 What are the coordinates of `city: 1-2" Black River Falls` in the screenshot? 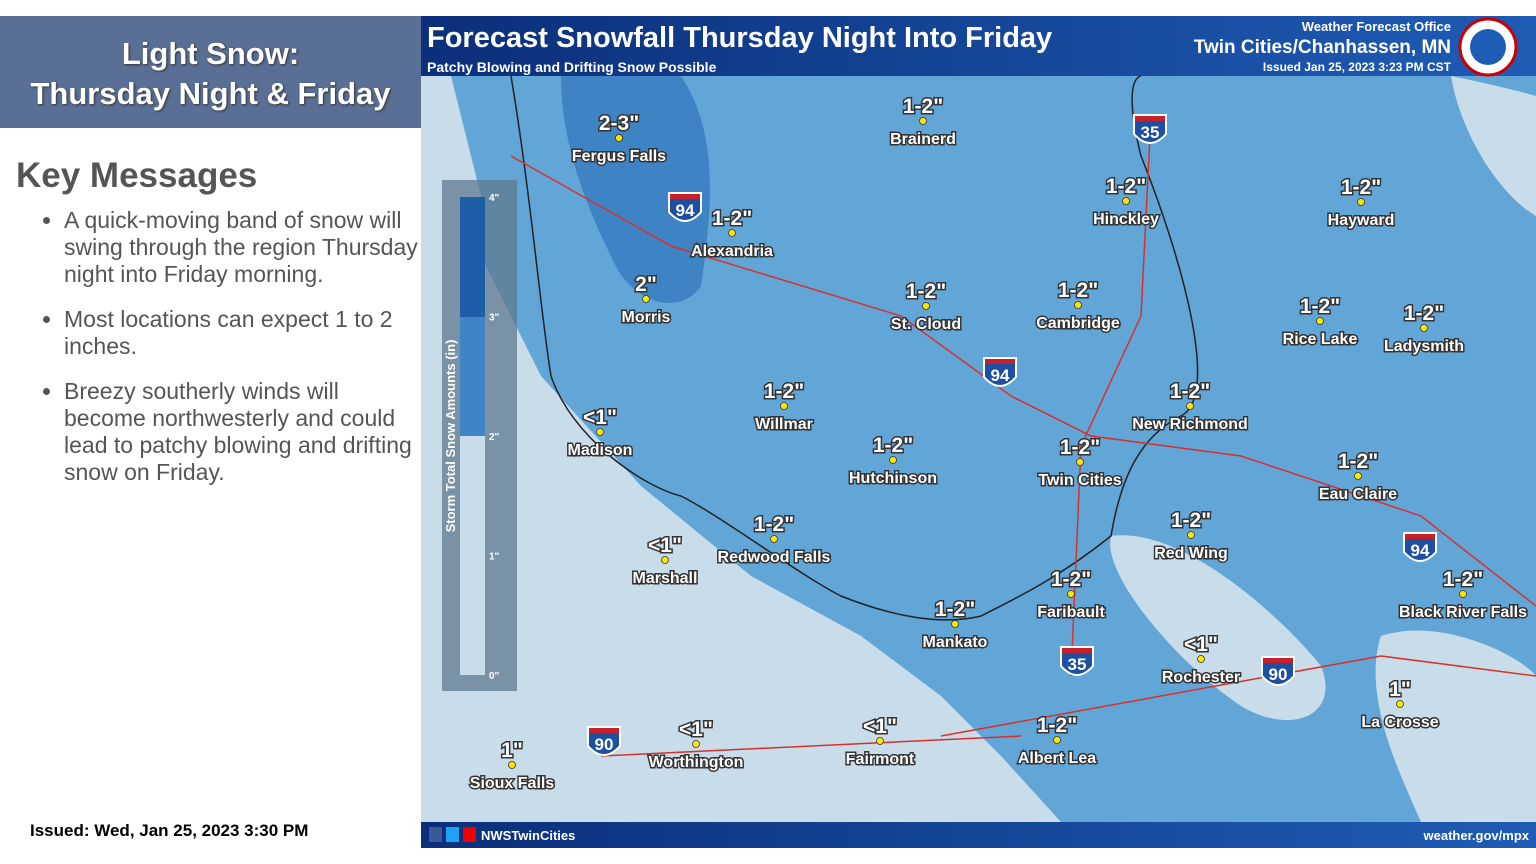 It's located at (1462, 595).